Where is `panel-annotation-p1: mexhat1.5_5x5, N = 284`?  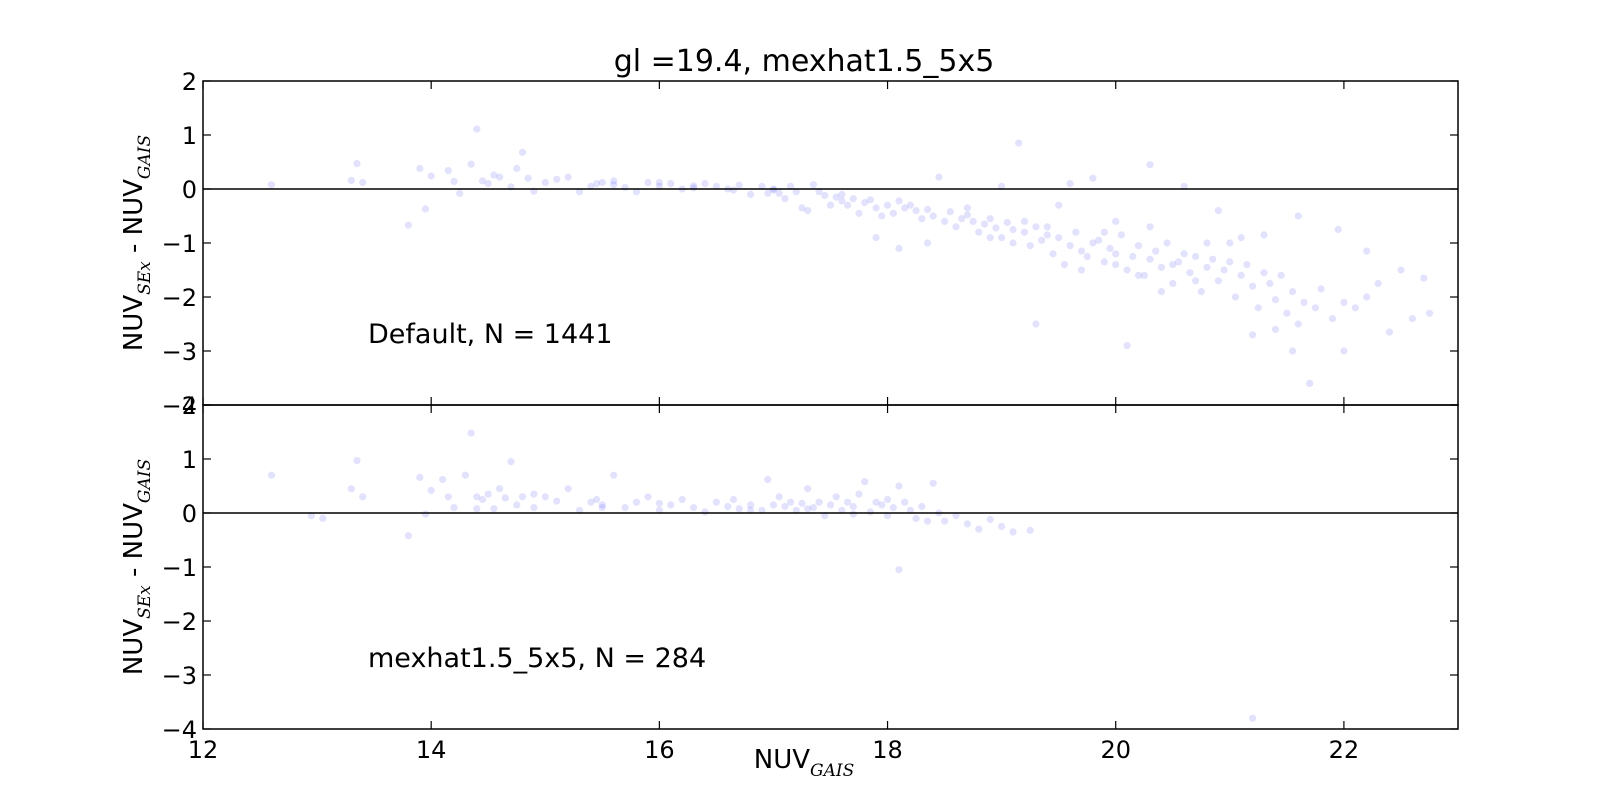
panel-annotation-p1: mexhat1.5_5x5, N = 284 is located at coordinates (537, 658).